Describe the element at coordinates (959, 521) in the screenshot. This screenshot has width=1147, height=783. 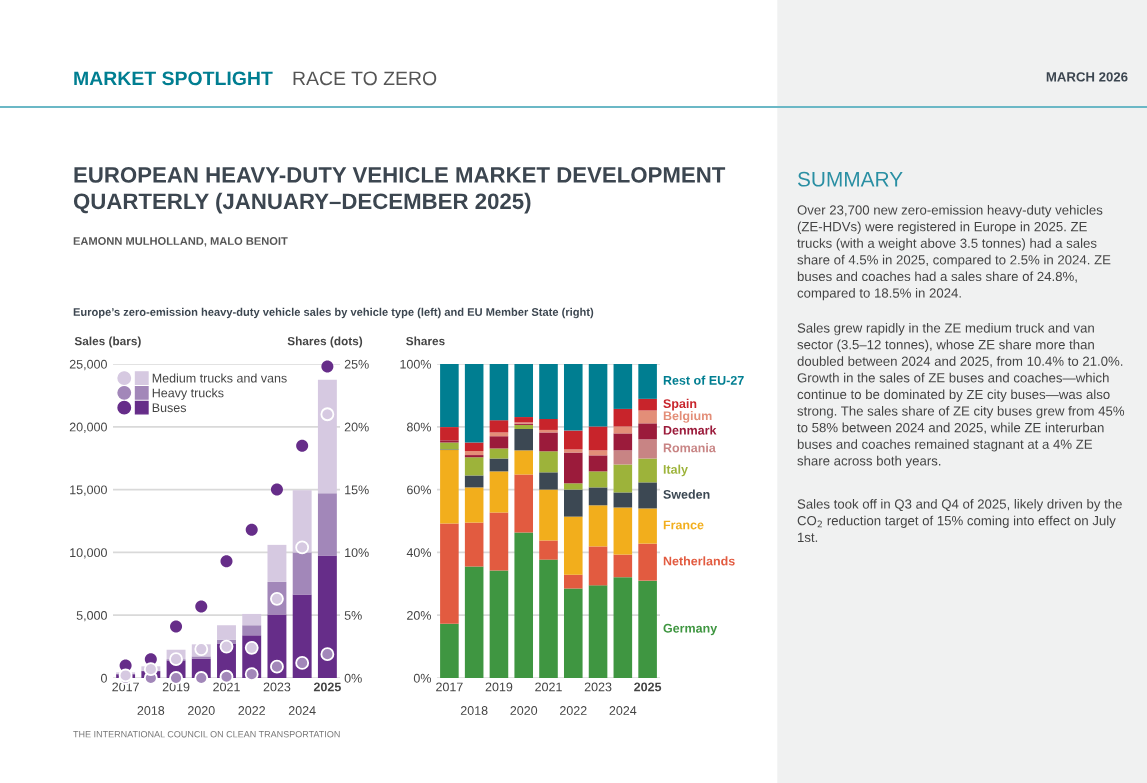
I see `text: Sales took off in Q3 and Q4 of 2025, likely driven by the CO$_{2}$ reduction target of 15% coming into effect on July 1st.` at that location.